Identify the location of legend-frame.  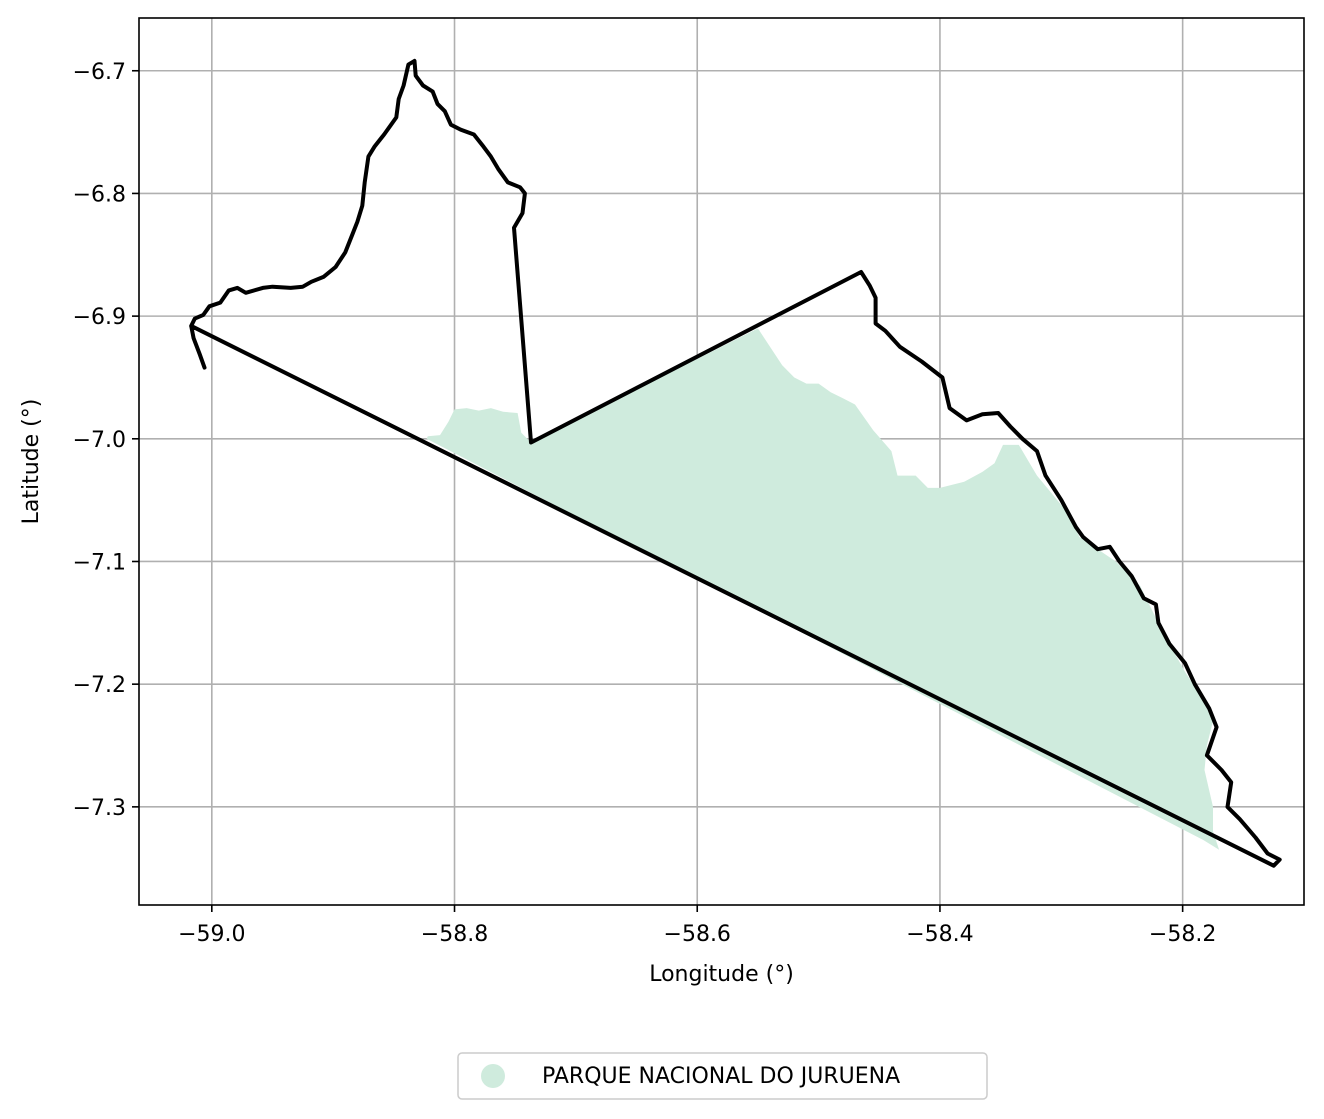
(722, 1076).